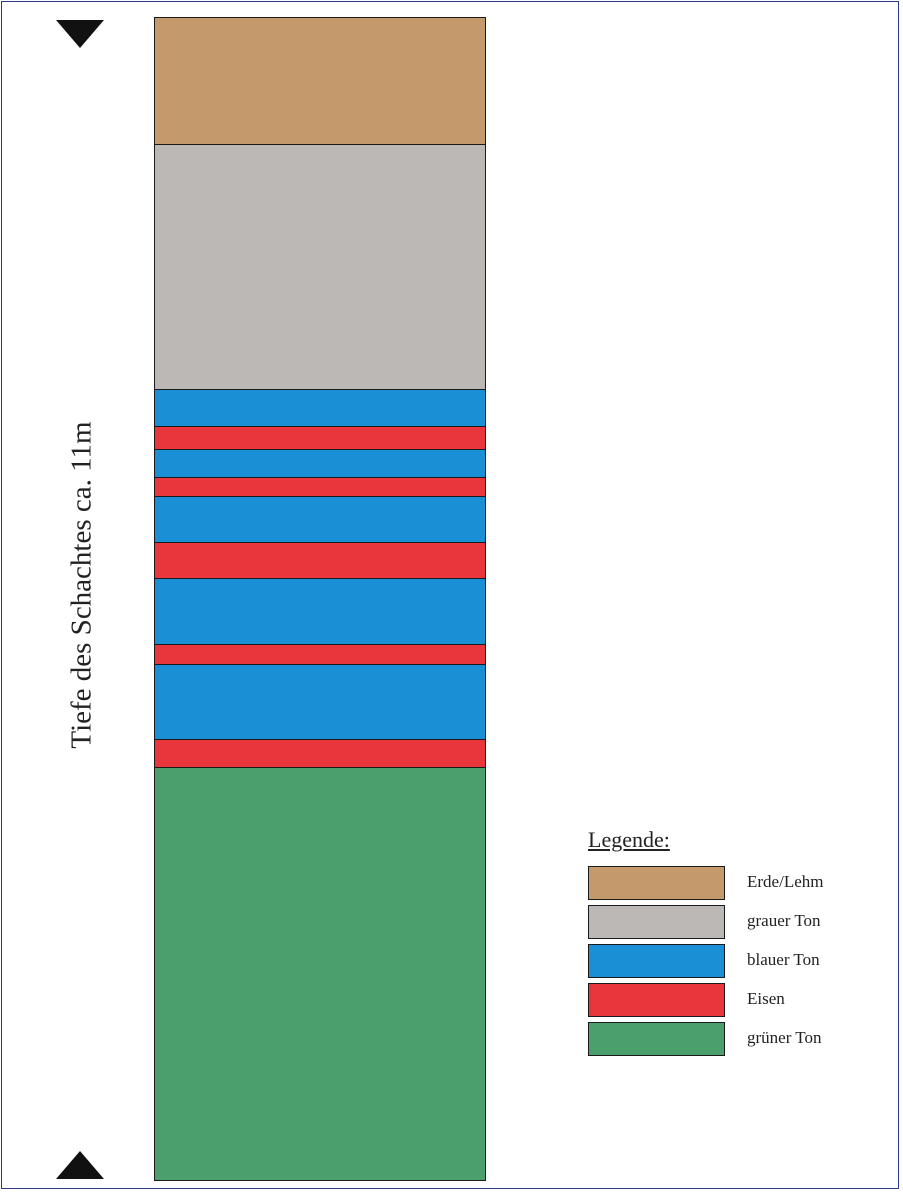  Describe the element at coordinates (733, 1002) in the screenshot. I see `legend-item-eisen: Eisen` at that location.